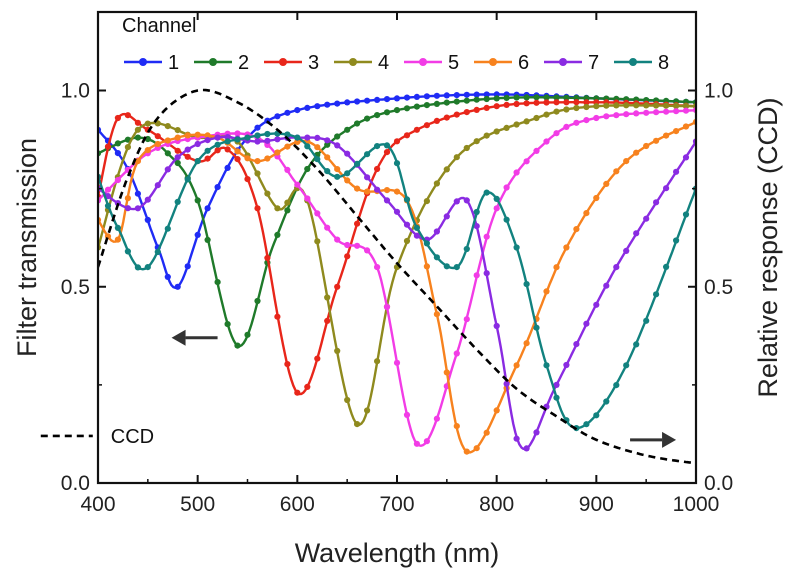  Describe the element at coordinates (159, 26) in the screenshot. I see `legend-title: Channel` at that location.